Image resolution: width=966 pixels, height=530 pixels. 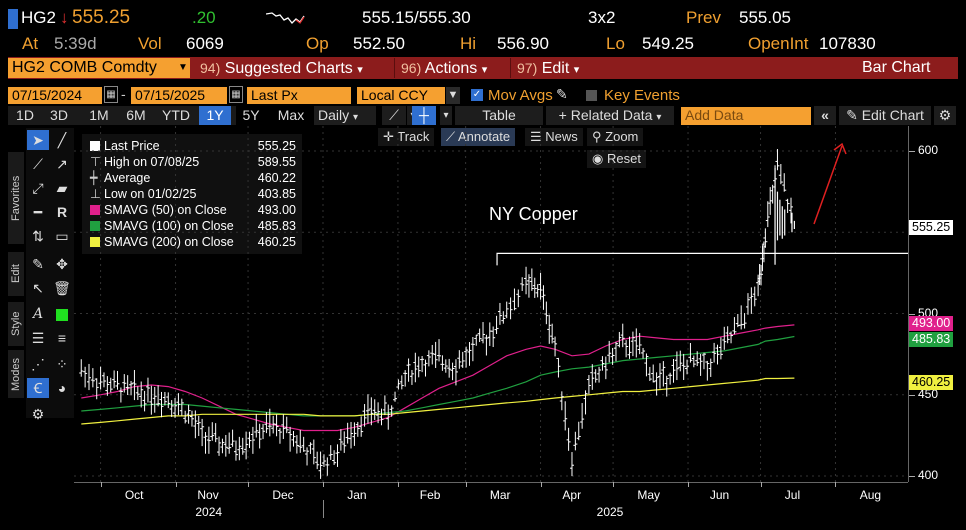 What do you see at coordinates (379, 43) in the screenshot?
I see `open-price: 552.50` at bounding box center [379, 43].